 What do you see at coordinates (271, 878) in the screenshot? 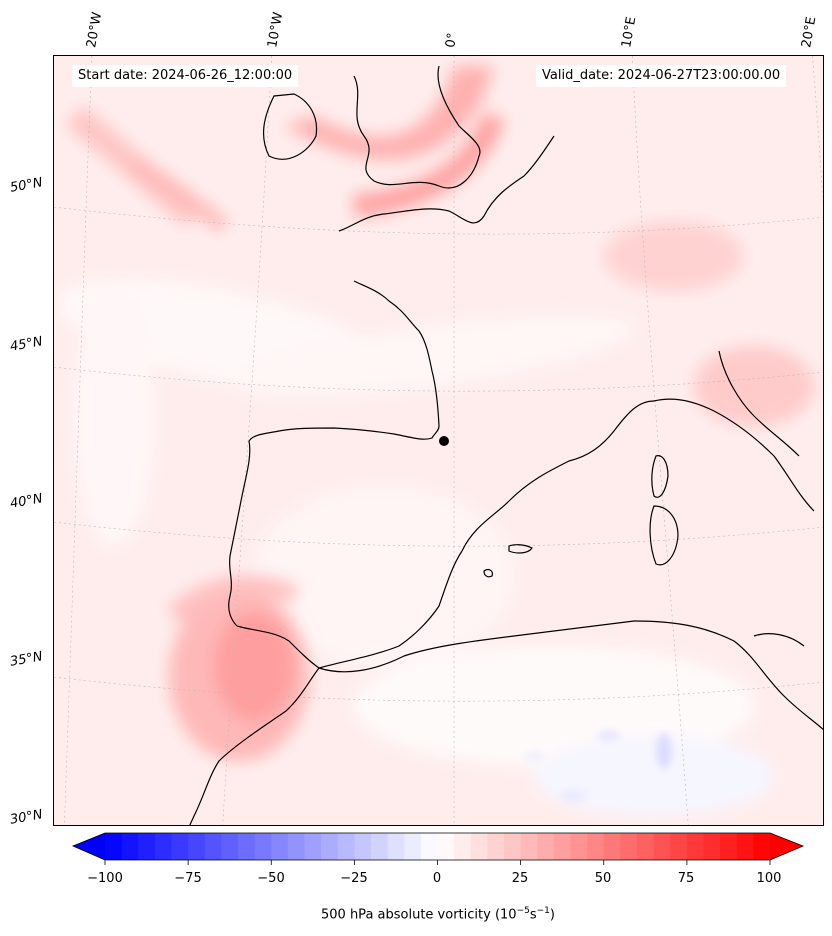
I see `colorbar-tick-label: −50` at bounding box center [271, 878].